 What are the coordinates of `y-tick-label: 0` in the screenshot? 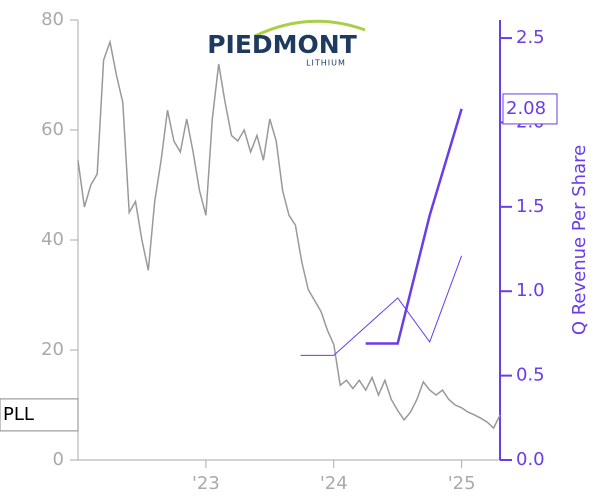 It's located at (58, 459).